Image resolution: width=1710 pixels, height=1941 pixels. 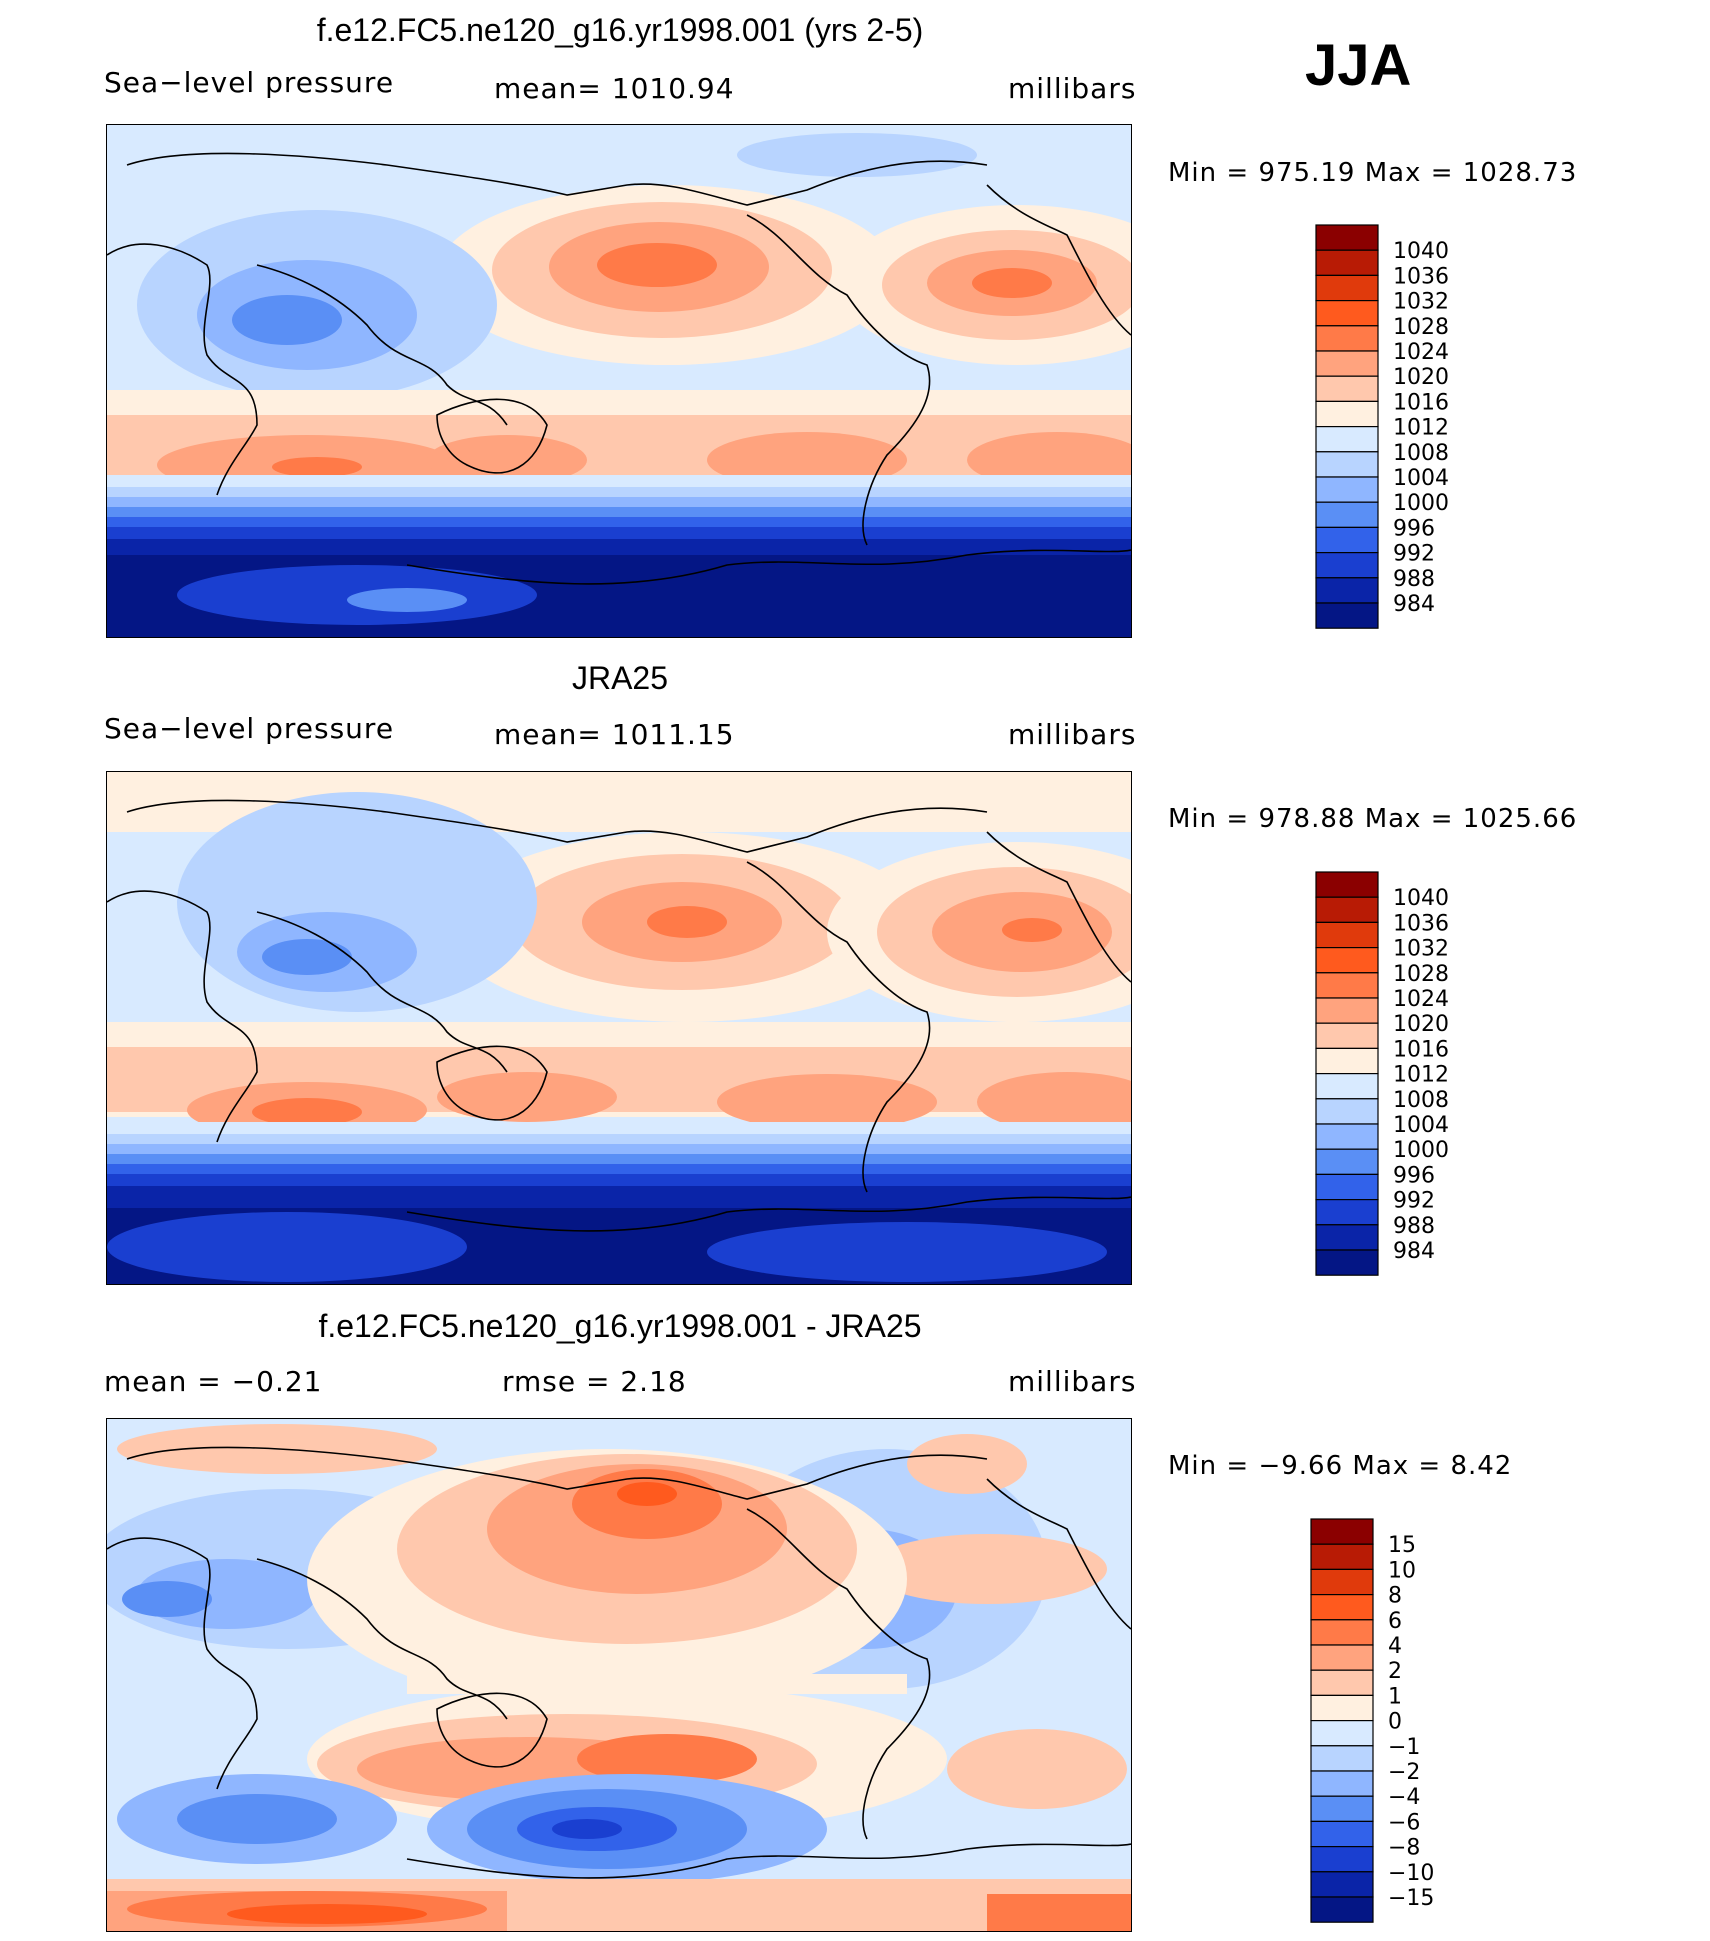 What do you see at coordinates (1402, 1545) in the screenshot?
I see `colorbar-level-label: 15` at bounding box center [1402, 1545].